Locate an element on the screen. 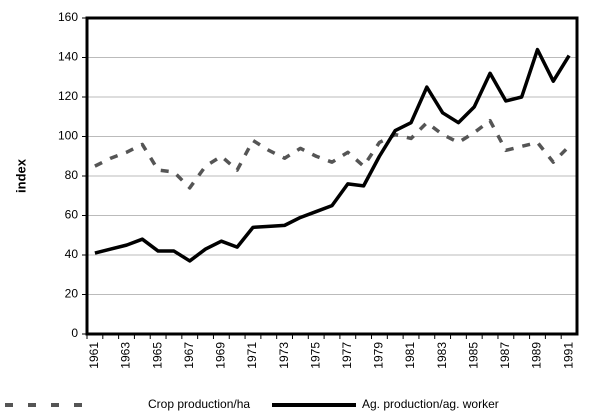  x-tick-label: 1971 is located at coordinates (252, 355).